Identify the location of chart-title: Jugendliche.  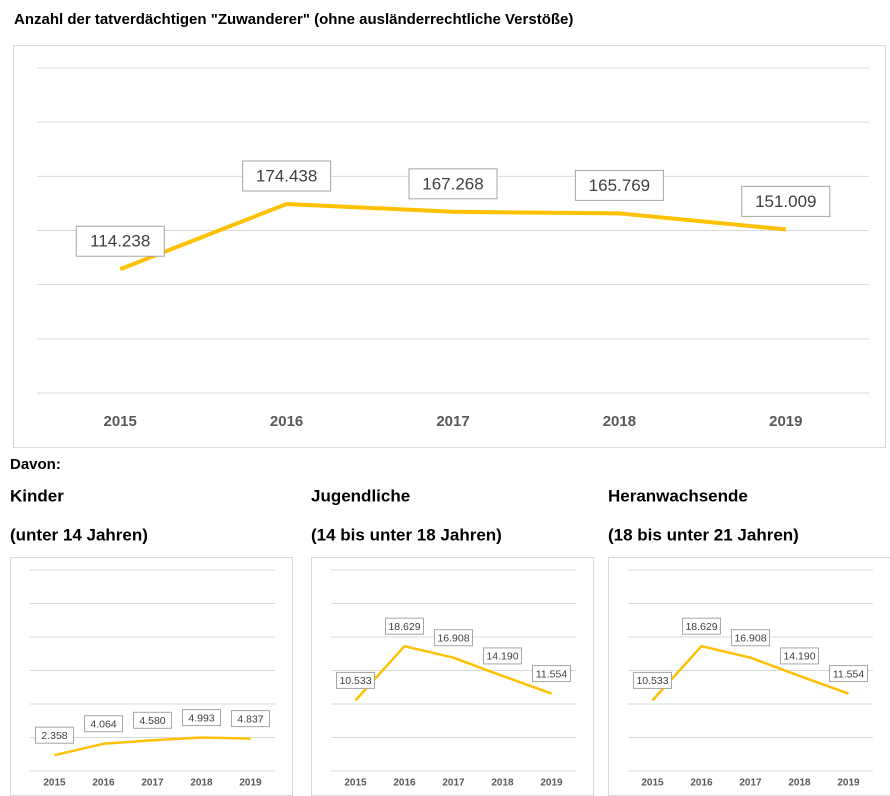
(360, 495).